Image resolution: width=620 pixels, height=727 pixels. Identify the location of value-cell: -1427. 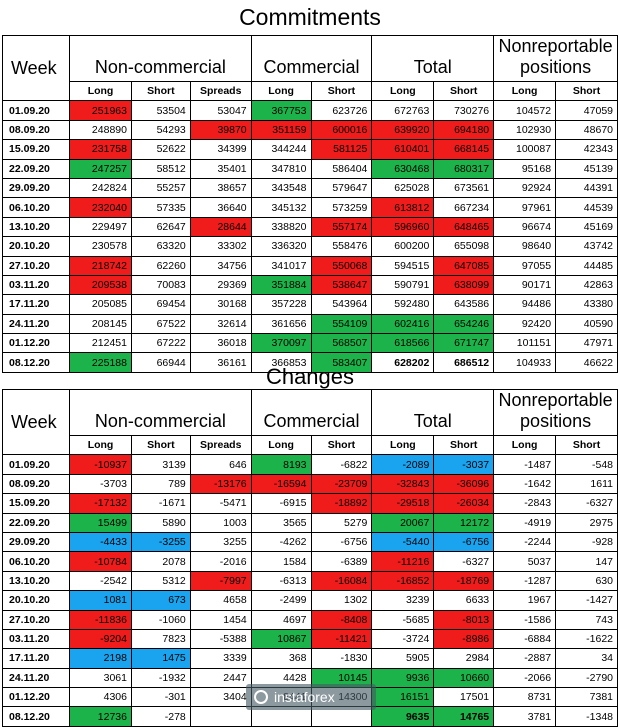
(586, 600).